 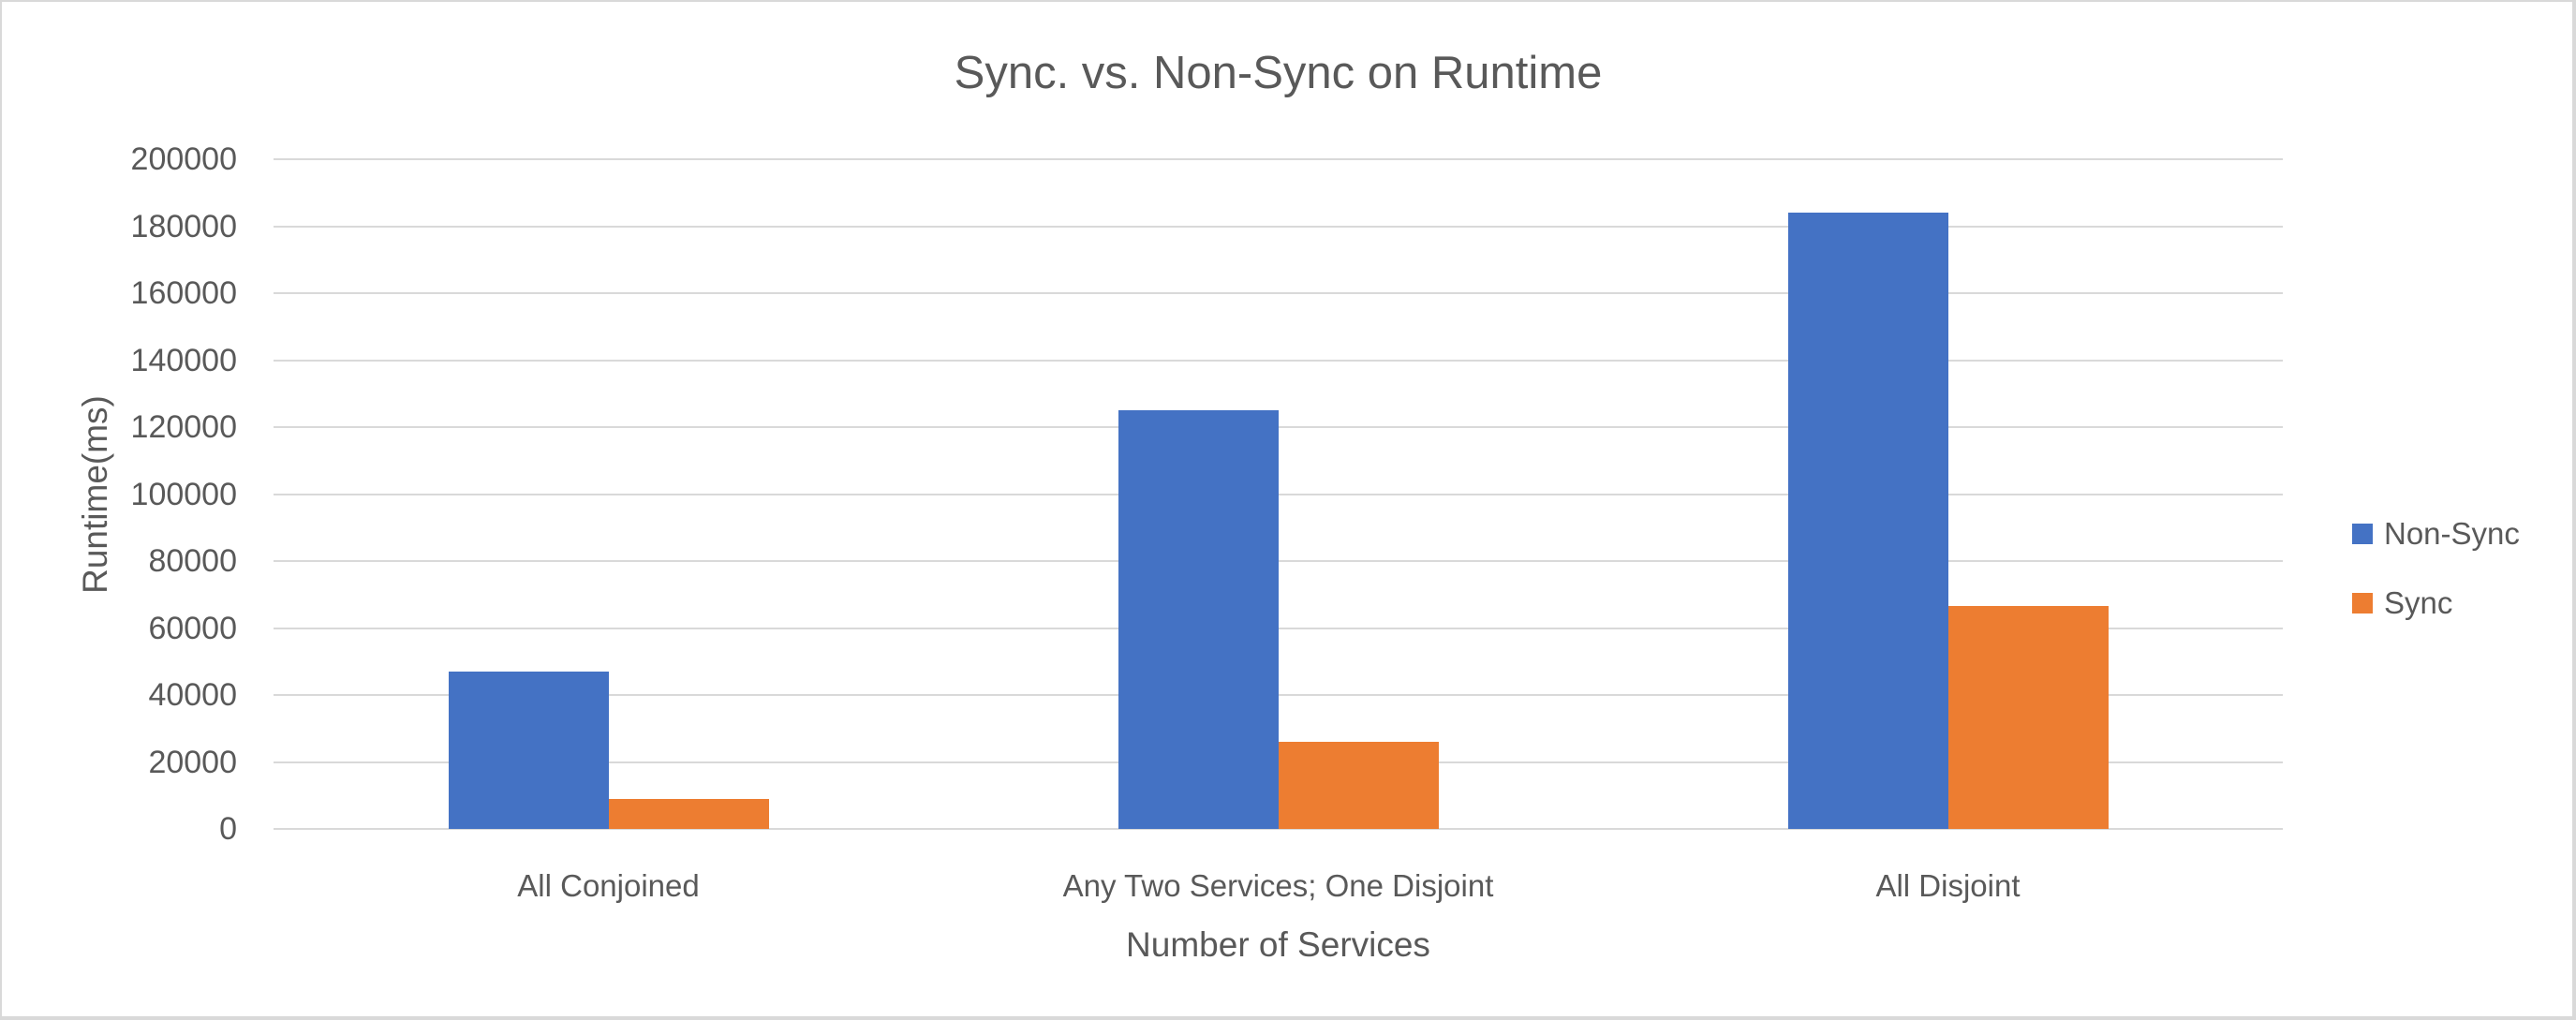 What do you see at coordinates (609, 885) in the screenshot?
I see `category-label: All Conjoined` at bounding box center [609, 885].